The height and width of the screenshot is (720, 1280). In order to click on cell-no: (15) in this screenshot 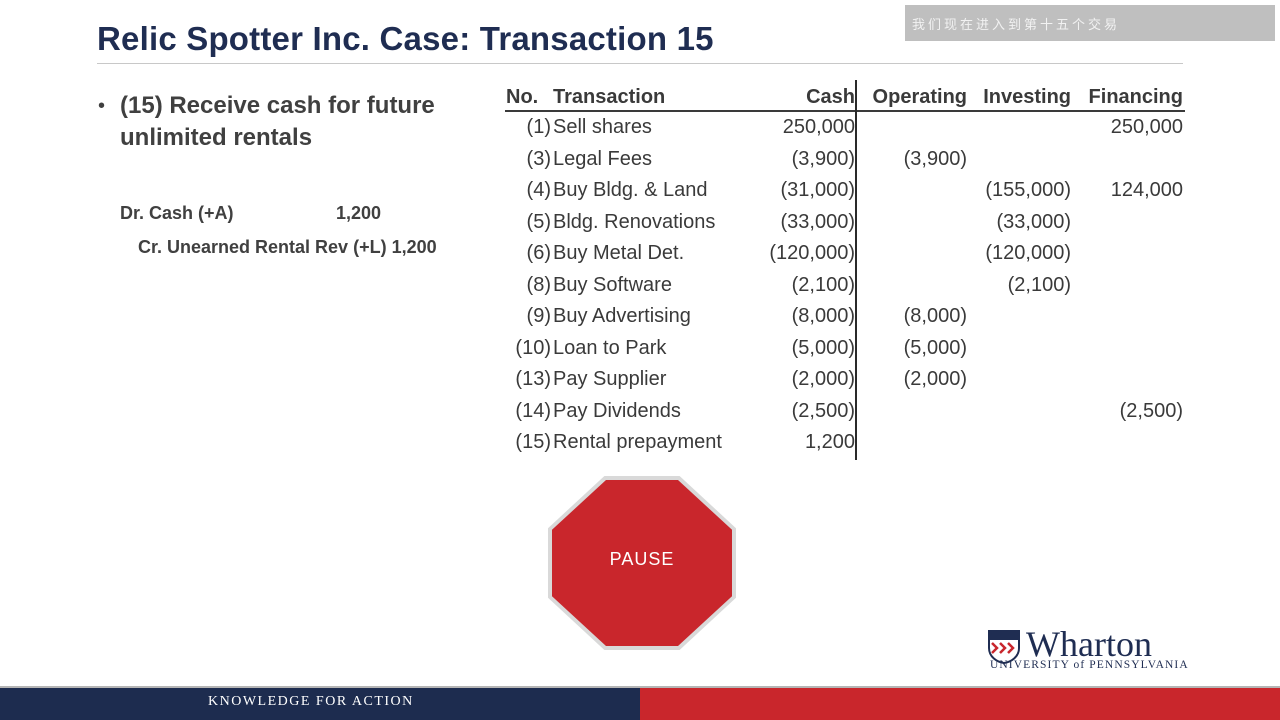, I will do `click(533, 442)`.